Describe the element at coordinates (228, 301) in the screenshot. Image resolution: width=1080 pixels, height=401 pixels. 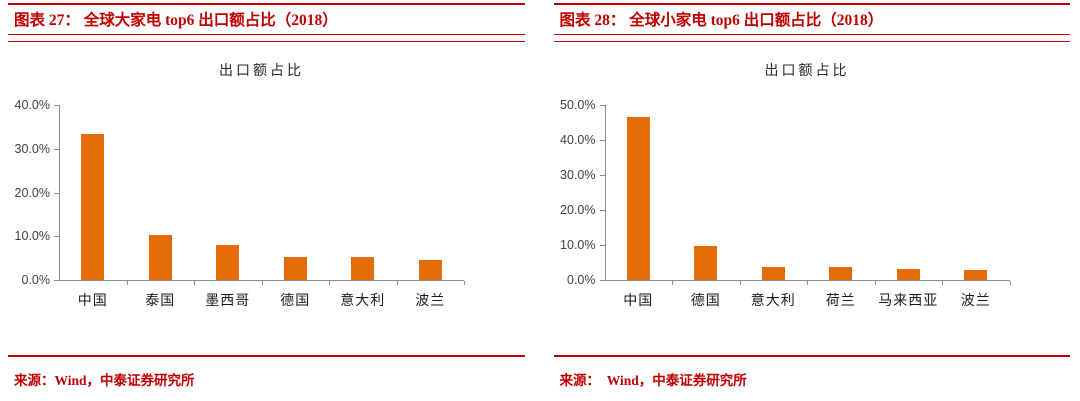
I see `x-category-label: 墨西哥` at that location.